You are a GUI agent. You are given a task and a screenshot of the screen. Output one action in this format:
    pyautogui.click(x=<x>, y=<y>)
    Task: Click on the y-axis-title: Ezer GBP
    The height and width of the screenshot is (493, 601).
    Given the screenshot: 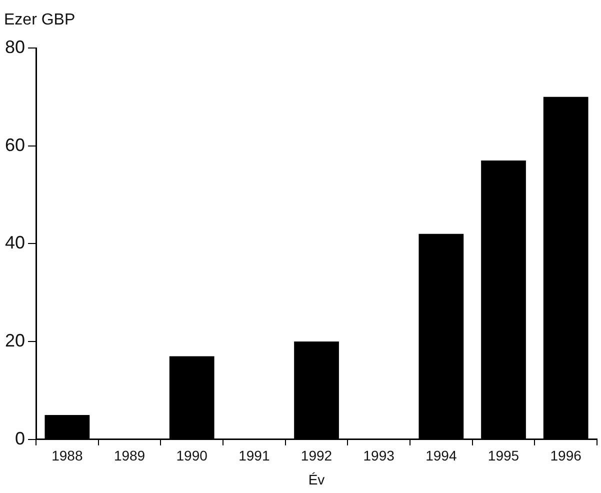 What is the action you would take?
    pyautogui.click(x=40, y=19)
    